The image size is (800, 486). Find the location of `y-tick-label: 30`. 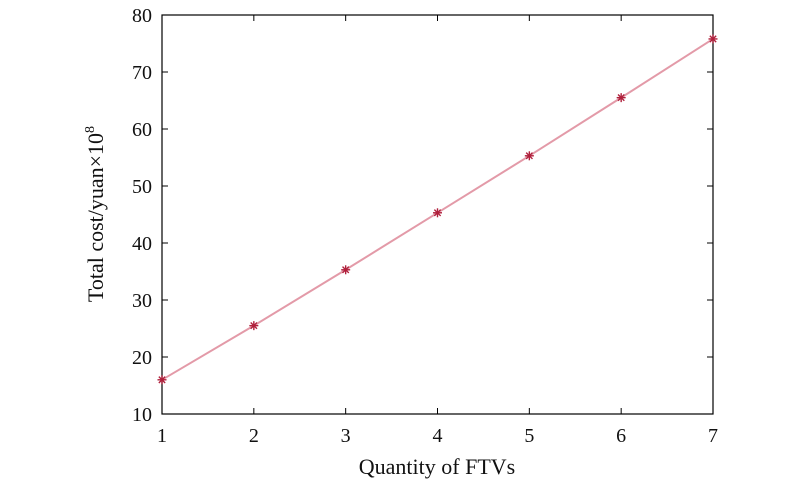

y-tick-label: 30 is located at coordinates (142, 301).